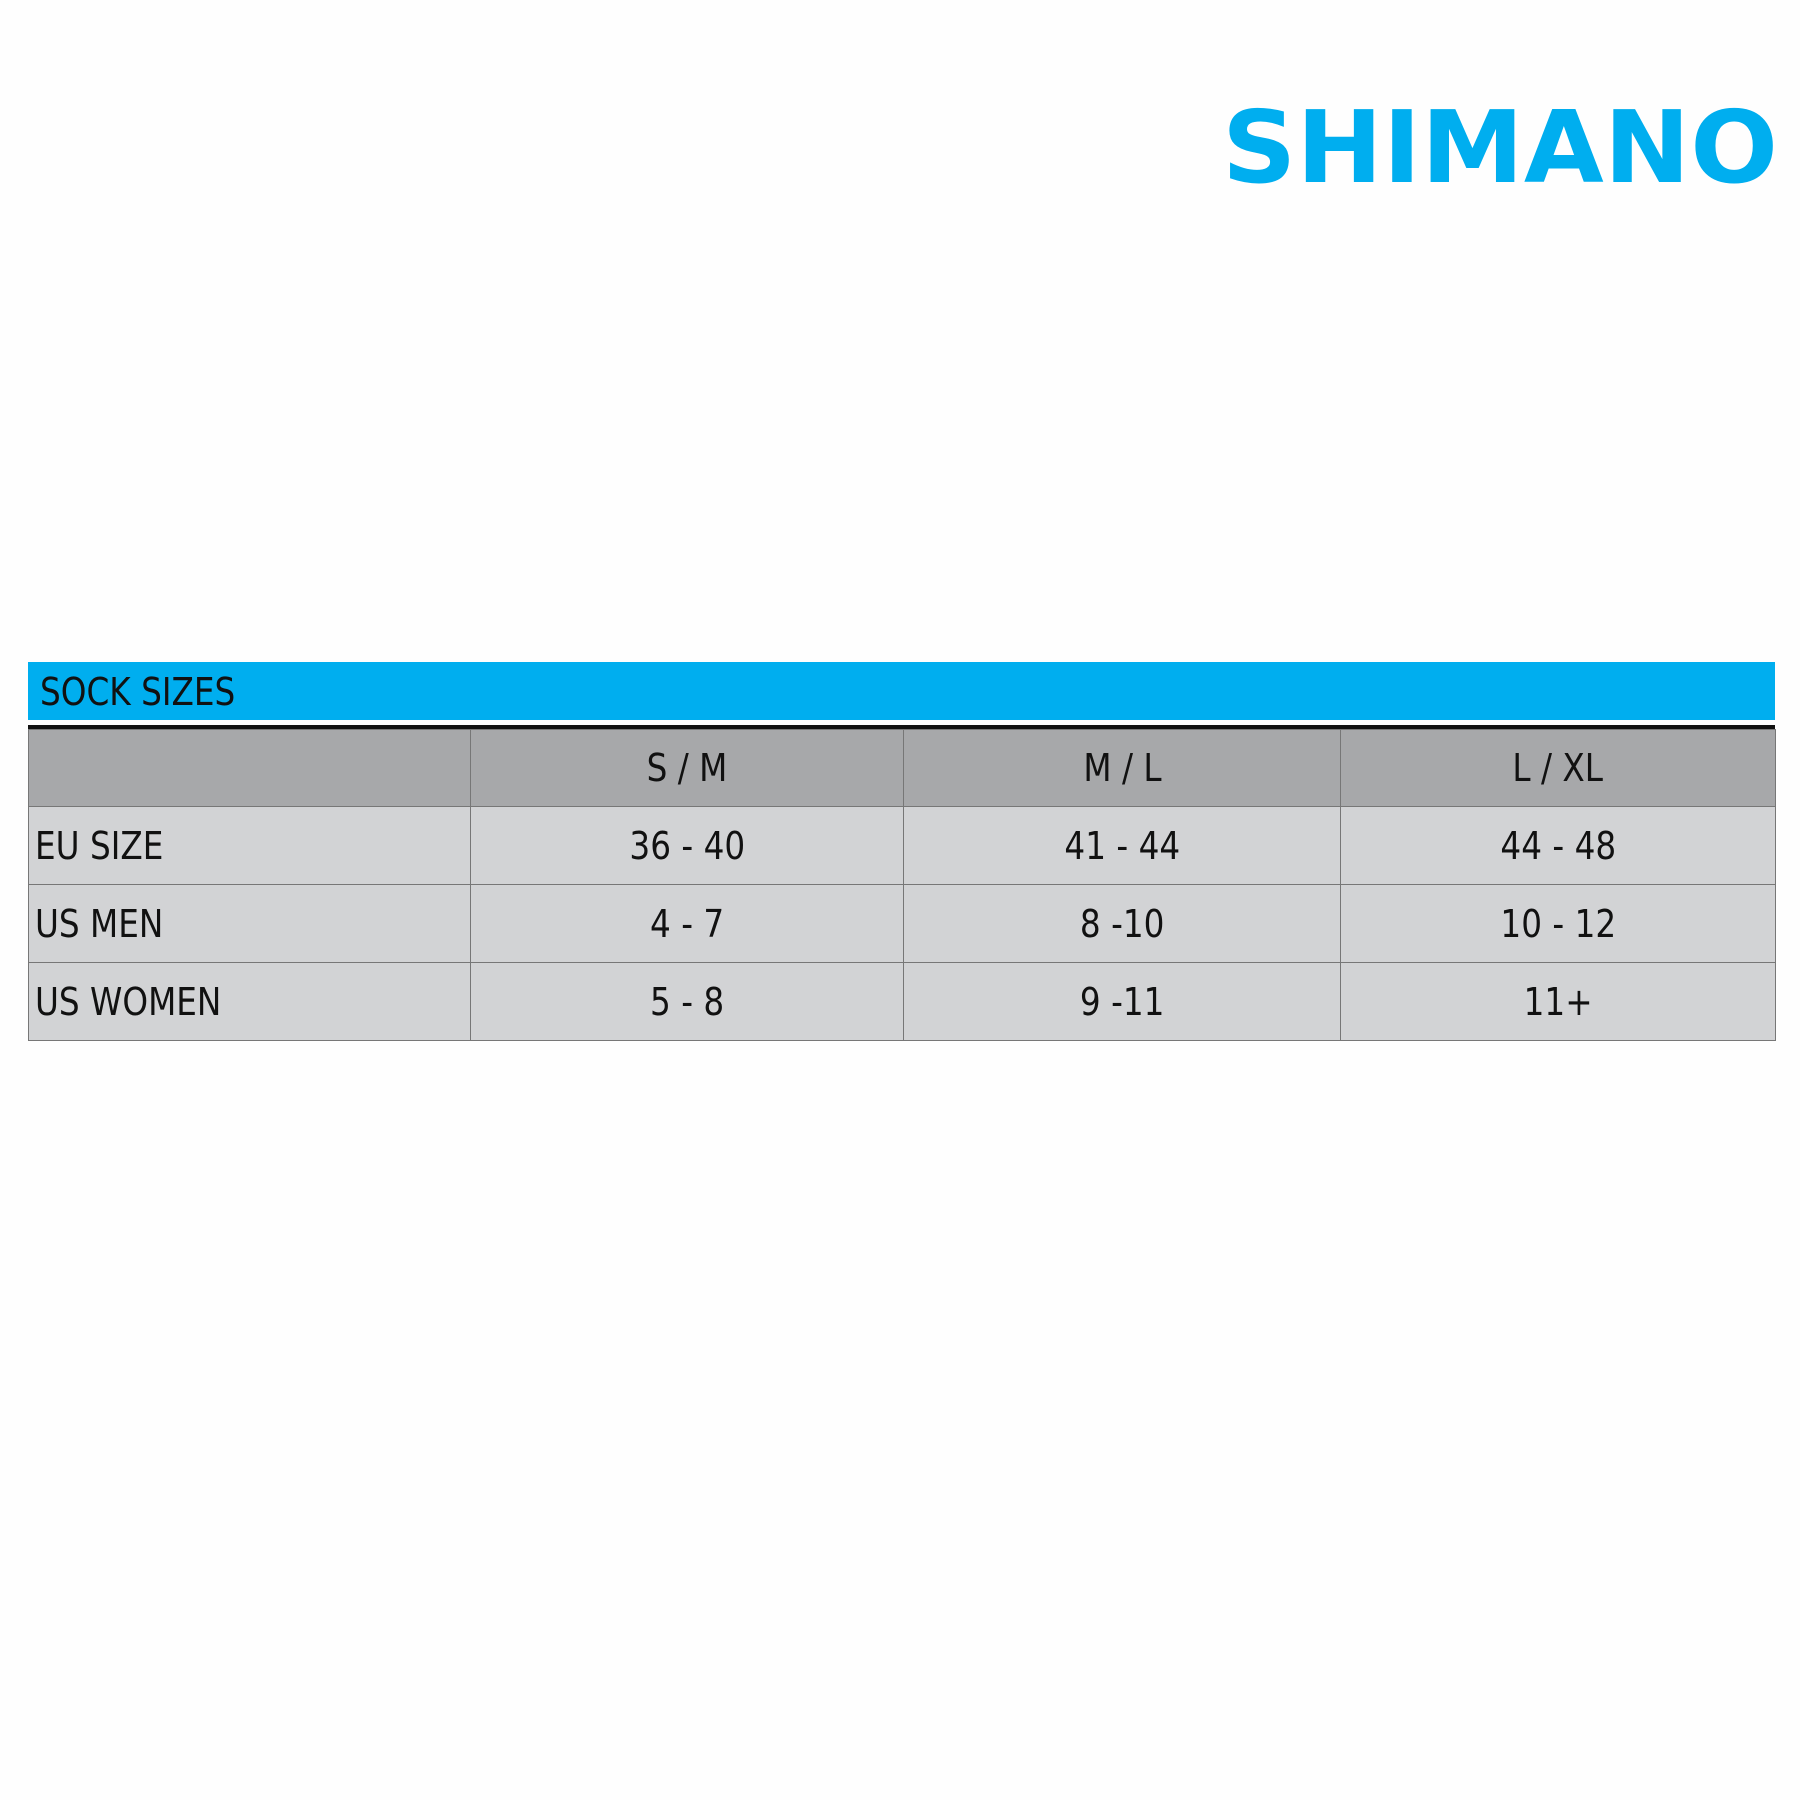 This screenshot has height=1800, width=1800. I want to click on table-row: EU SIZE 36 - 40 41 - 44 44 - 48, so click(902, 845).